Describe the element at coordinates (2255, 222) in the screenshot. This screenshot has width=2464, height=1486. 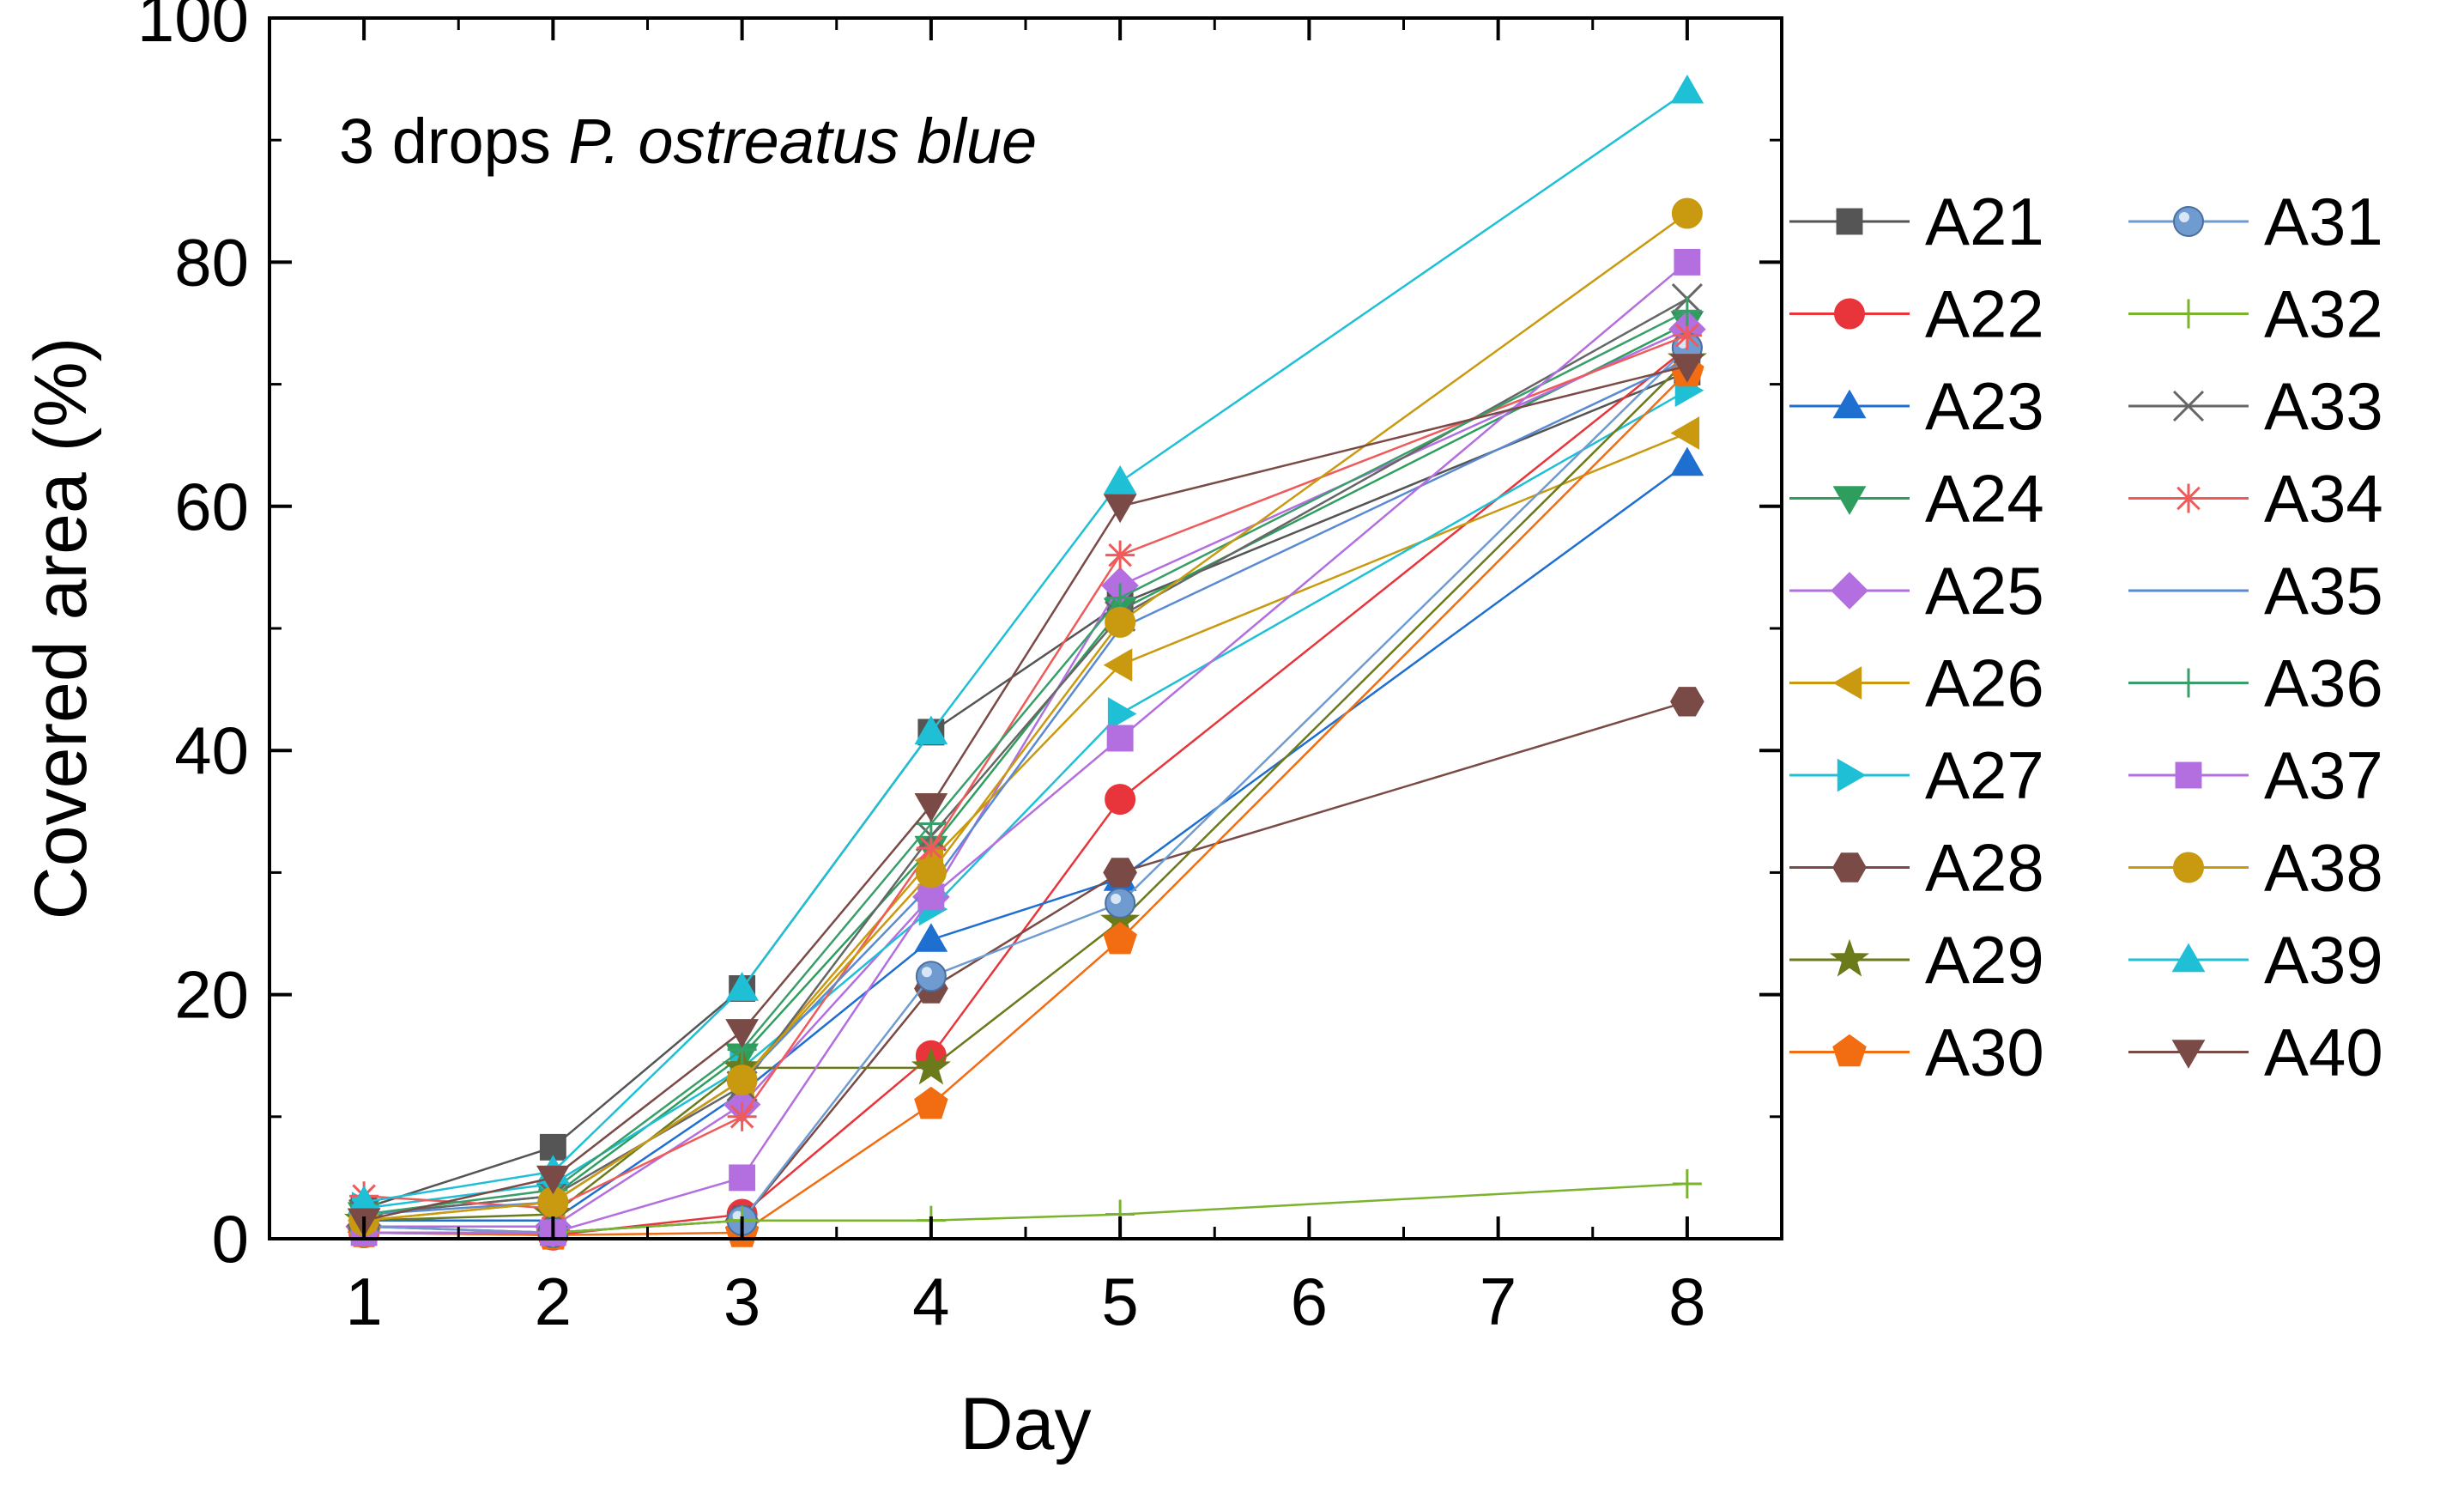
I see `legend-item-a31: A31` at that location.